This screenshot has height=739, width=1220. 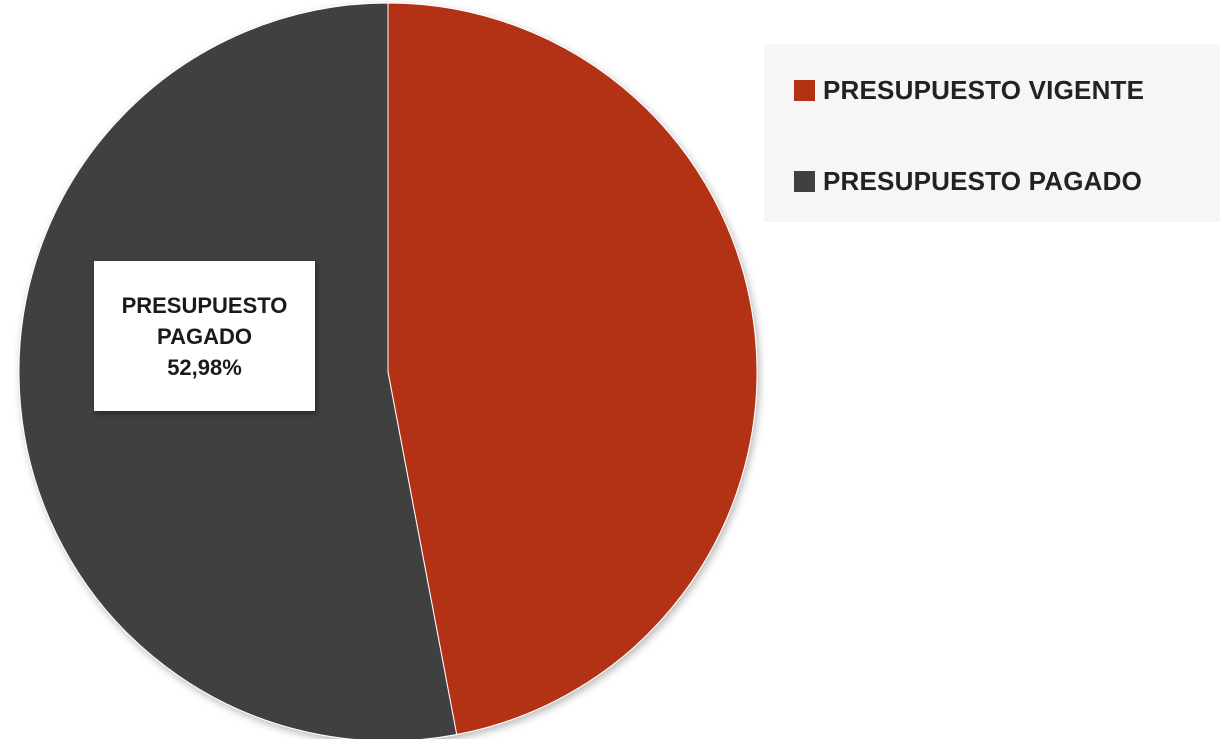 What do you see at coordinates (983, 181) in the screenshot?
I see `legend-label-presupuesto-pagado: PRESUPUESTO PAGADO` at bounding box center [983, 181].